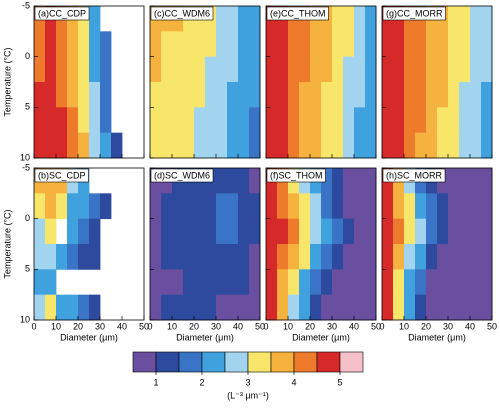  What do you see at coordinates (149, 326) in the screenshot?
I see `x-tick-label: 0` at bounding box center [149, 326].